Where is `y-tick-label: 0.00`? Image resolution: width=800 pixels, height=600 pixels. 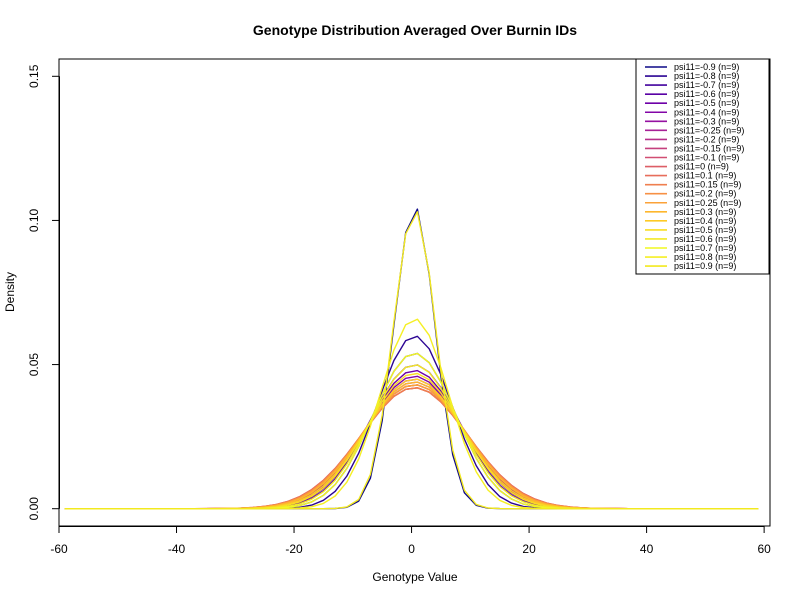
y-tick-label: 0.00 is located at coordinates (34, 509).